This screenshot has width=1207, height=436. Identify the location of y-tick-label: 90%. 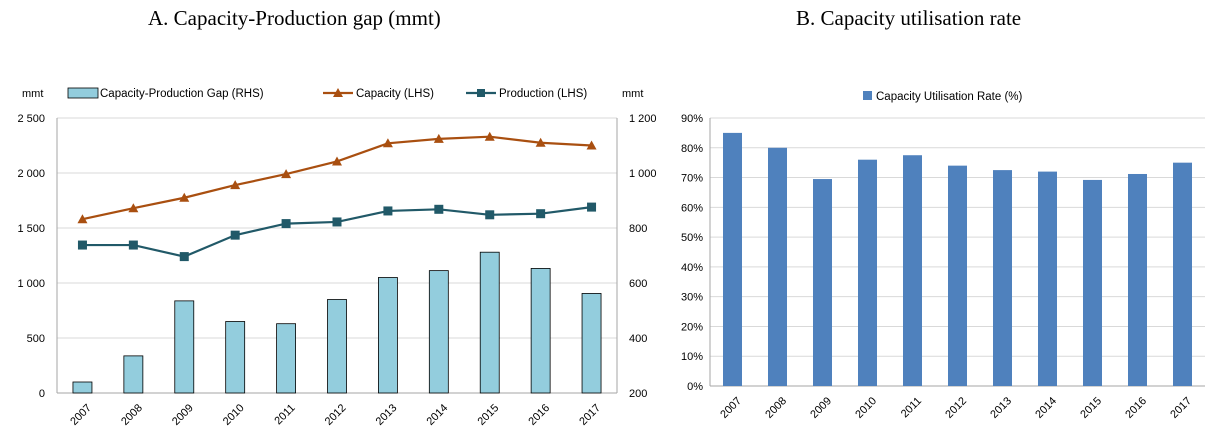
(692, 119).